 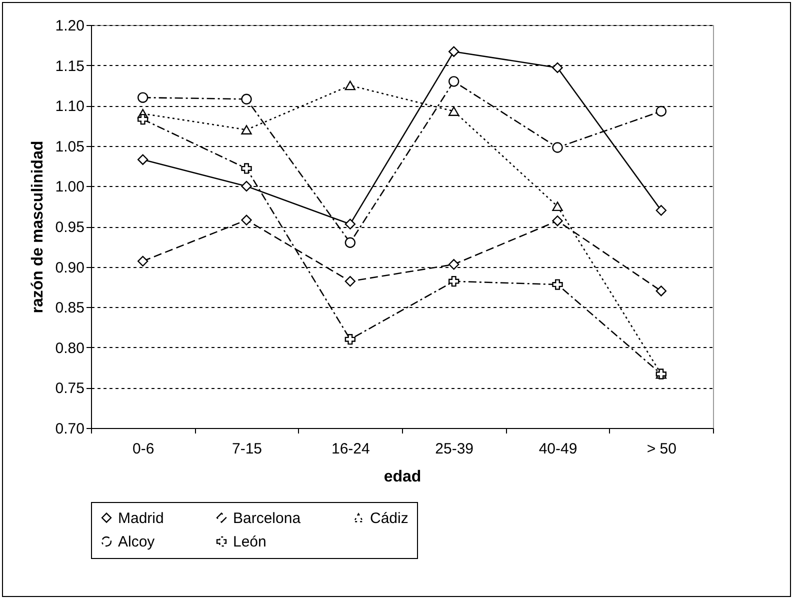 What do you see at coordinates (69, 66) in the screenshot?
I see `y-tick-label: 1.15` at bounding box center [69, 66].